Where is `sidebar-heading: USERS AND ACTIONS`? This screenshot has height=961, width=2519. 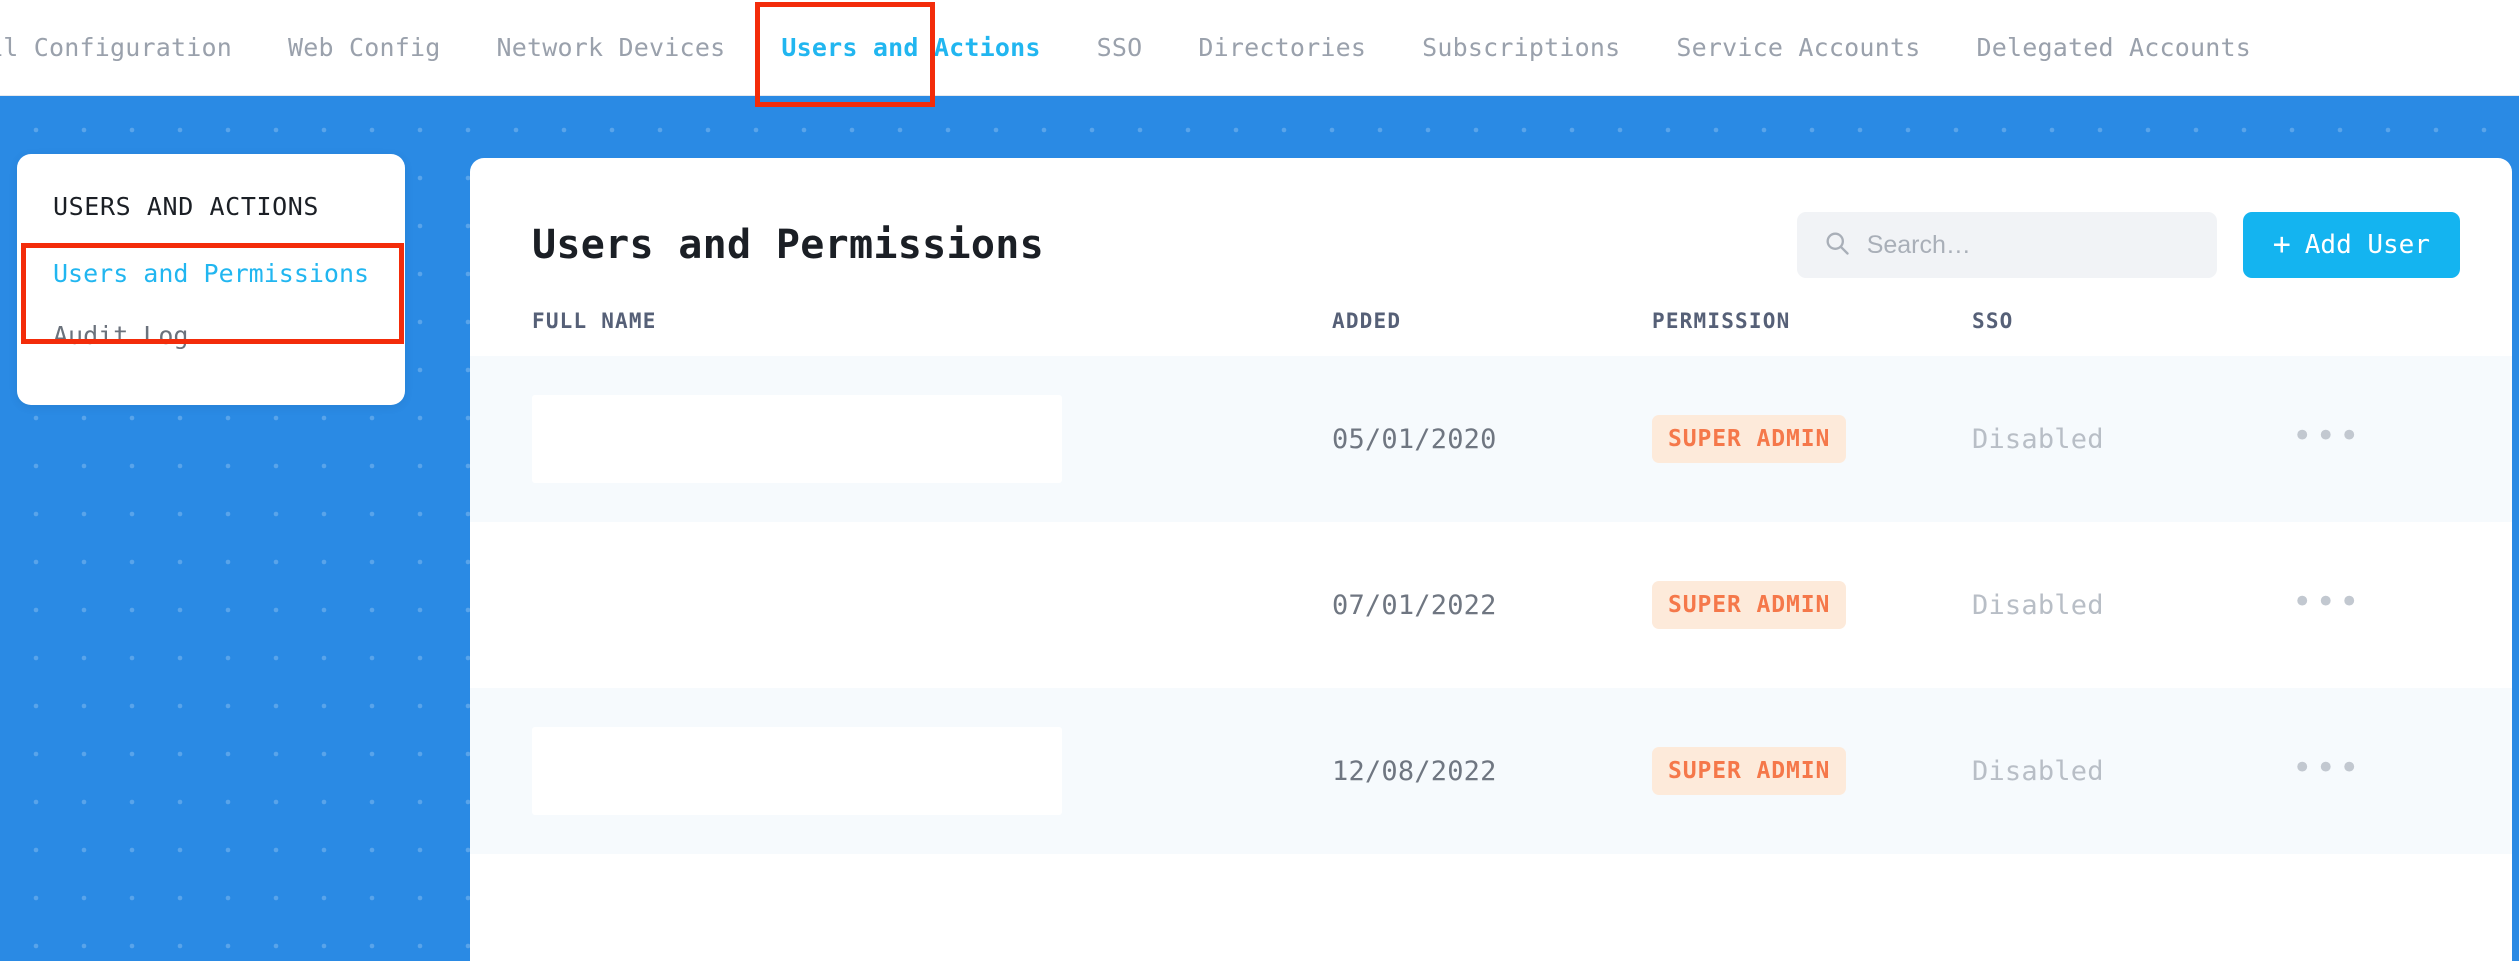
sidebar-heading: USERS AND ACTIONS is located at coordinates (186, 206).